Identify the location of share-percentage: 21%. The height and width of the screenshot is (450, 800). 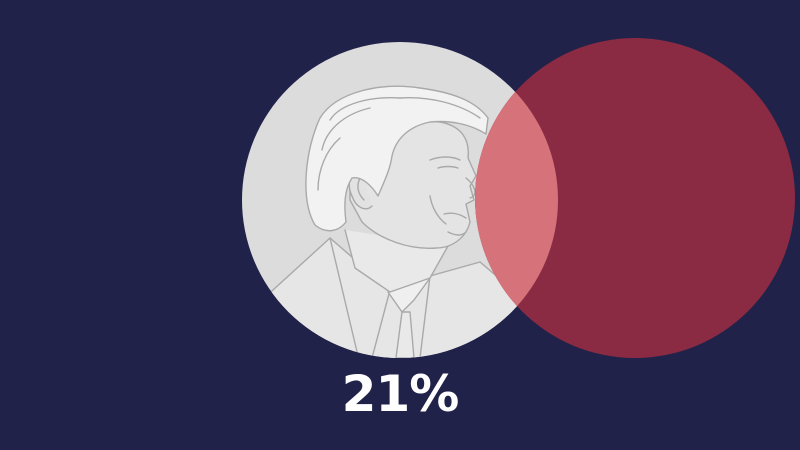
(400, 394).